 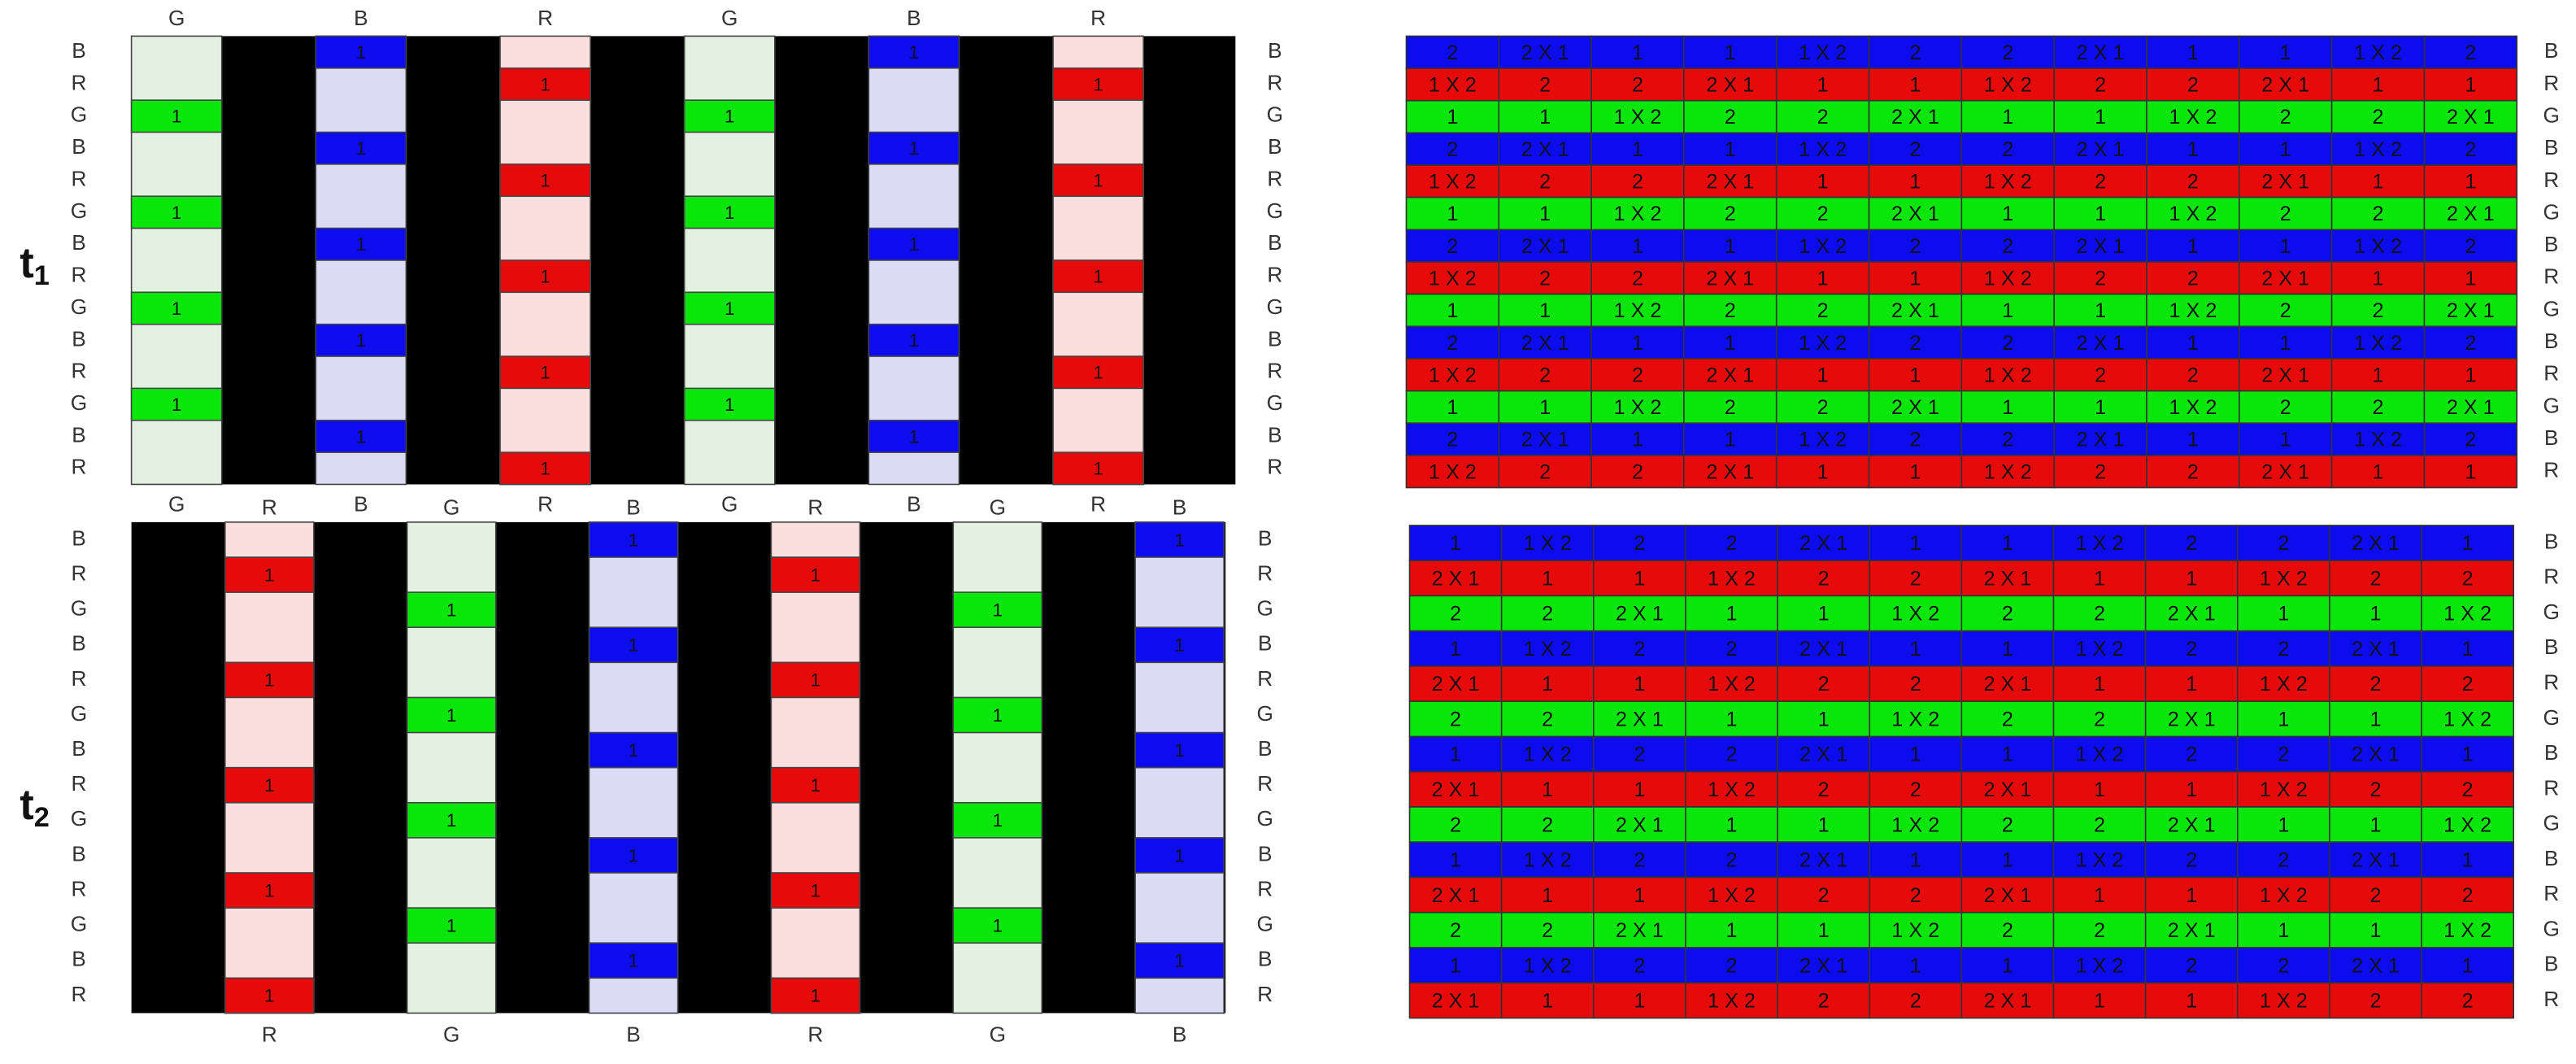 What do you see at coordinates (1180, 1035) in the screenshot?
I see `column-label: B` at bounding box center [1180, 1035].